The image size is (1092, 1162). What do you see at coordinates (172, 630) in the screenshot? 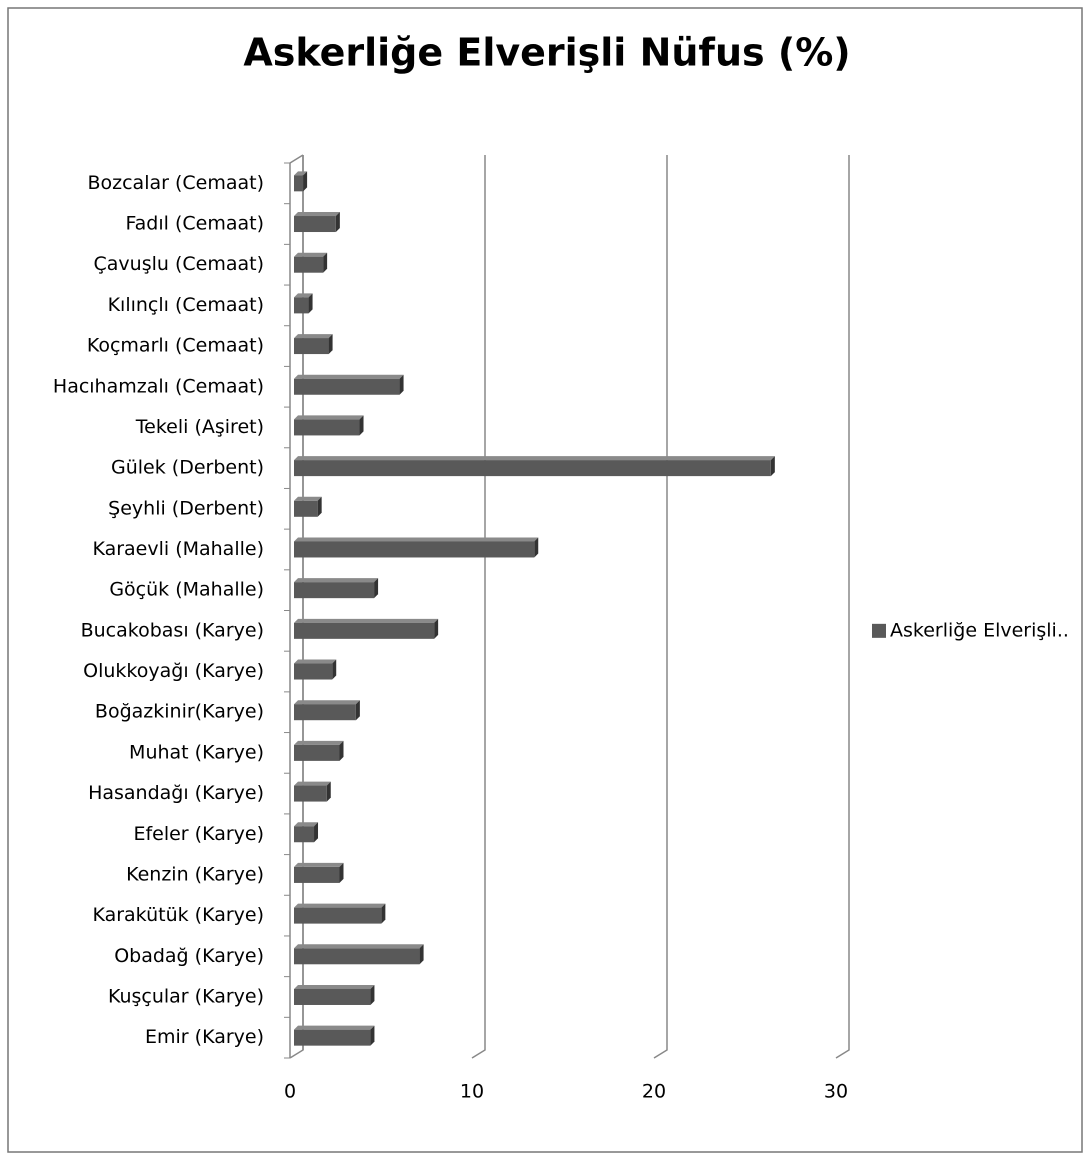
I see `y-tick-label: Bucakobası (Karye)` at bounding box center [172, 630].